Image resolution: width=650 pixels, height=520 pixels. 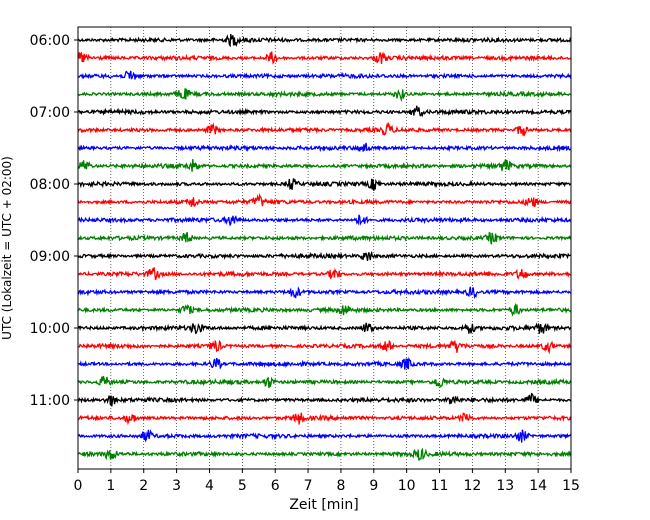 I want to click on y-tick-label: 11:00, so click(x=50, y=401).